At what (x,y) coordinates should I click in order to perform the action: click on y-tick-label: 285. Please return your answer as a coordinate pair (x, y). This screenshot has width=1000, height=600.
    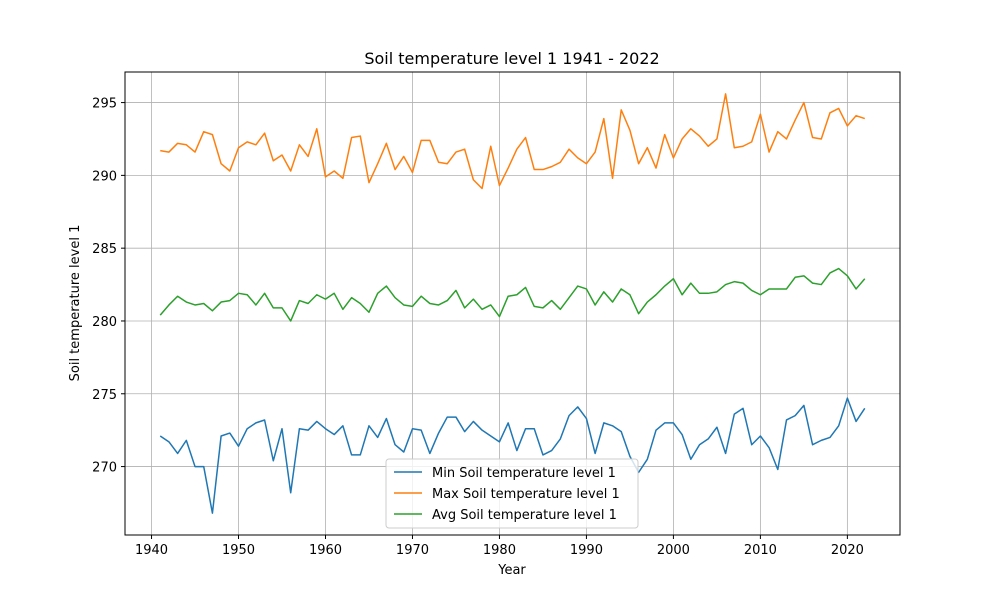
    Looking at the image, I should click on (104, 249).